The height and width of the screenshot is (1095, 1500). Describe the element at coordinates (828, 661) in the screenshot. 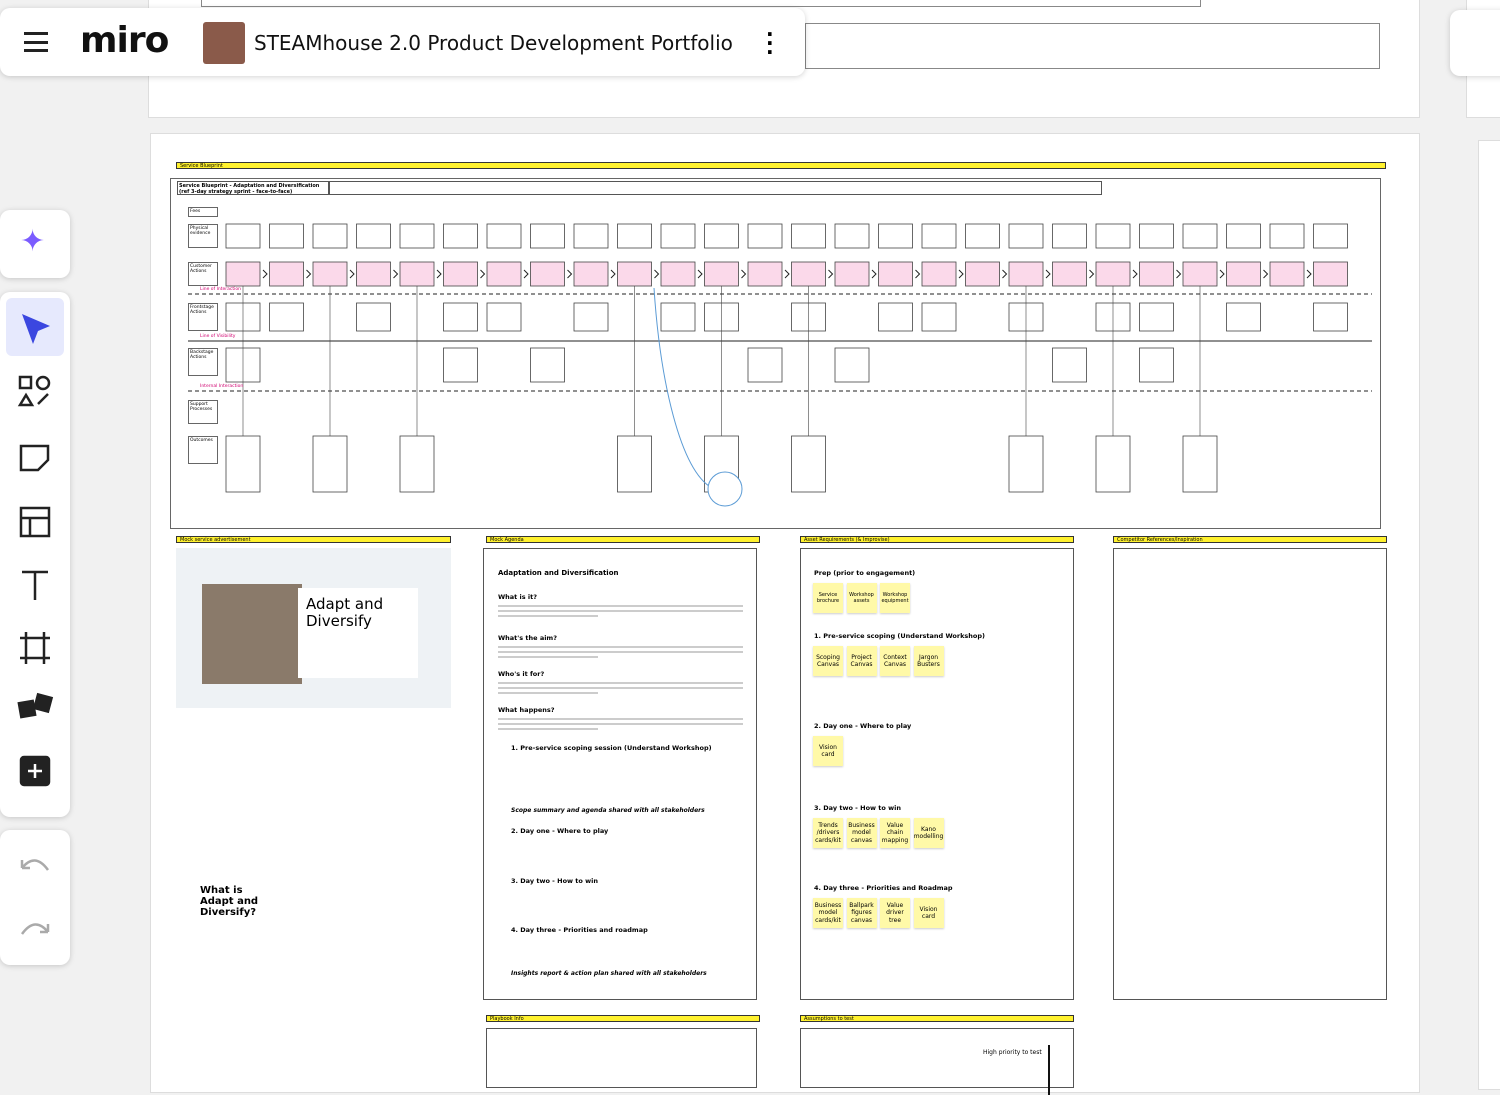

I see `sticky-note: Scoping Canvas` at that location.